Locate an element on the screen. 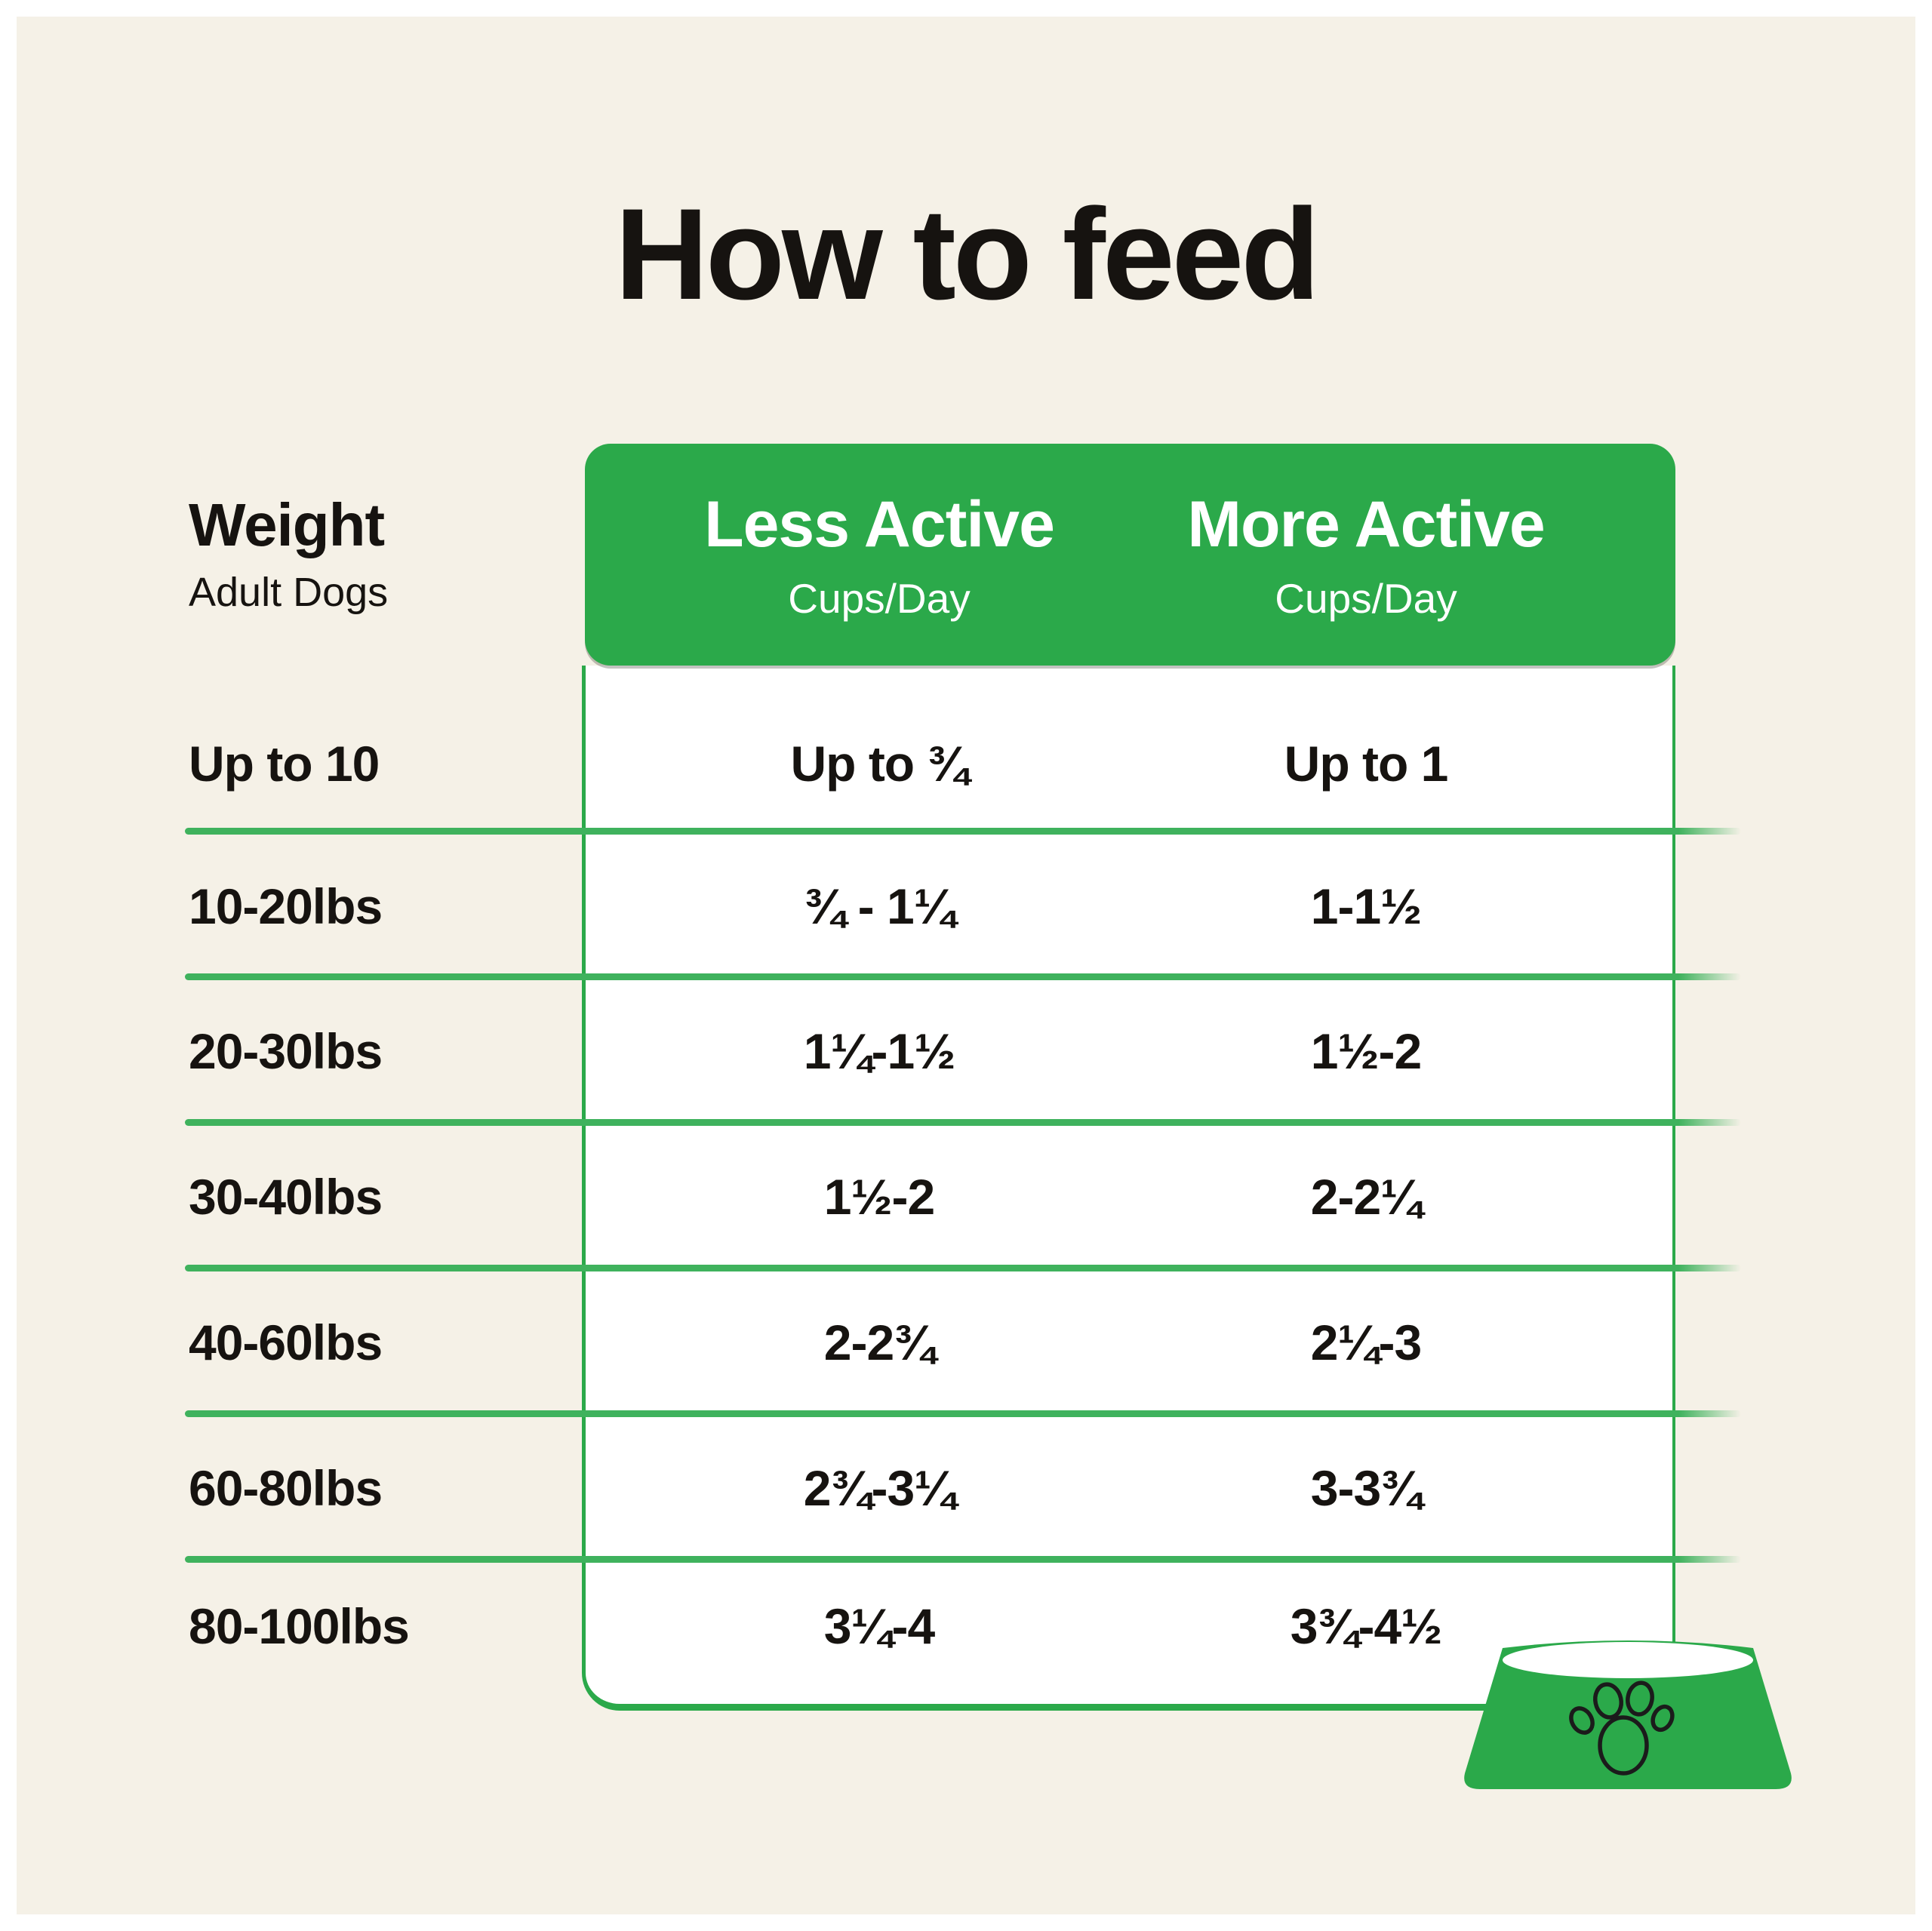 The width and height of the screenshot is (1932, 1931). dog-bowl-icon is located at coordinates (1628, 1715).